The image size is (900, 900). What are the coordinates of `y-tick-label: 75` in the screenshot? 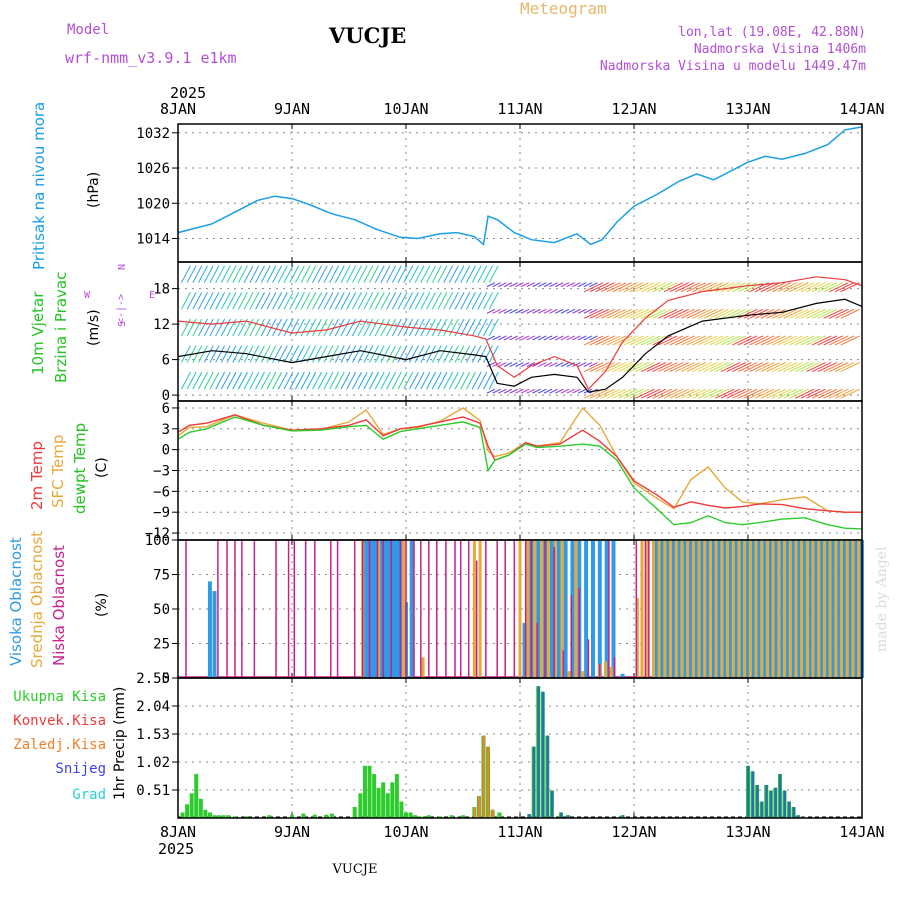 It's located at (161, 576).